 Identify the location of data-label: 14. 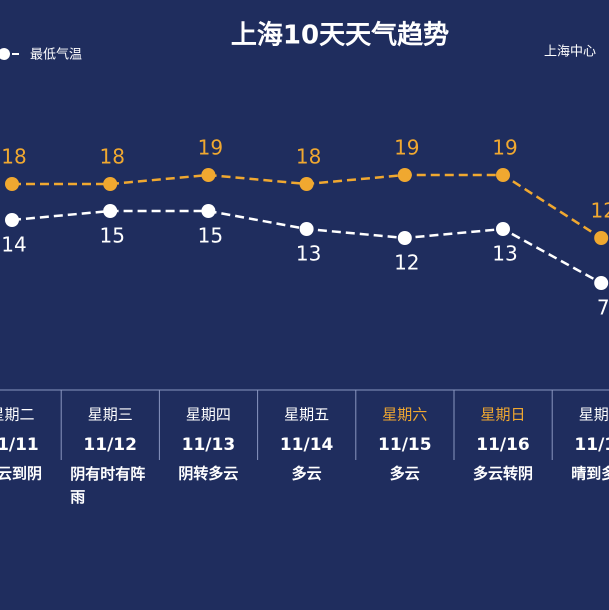
(13, 245).